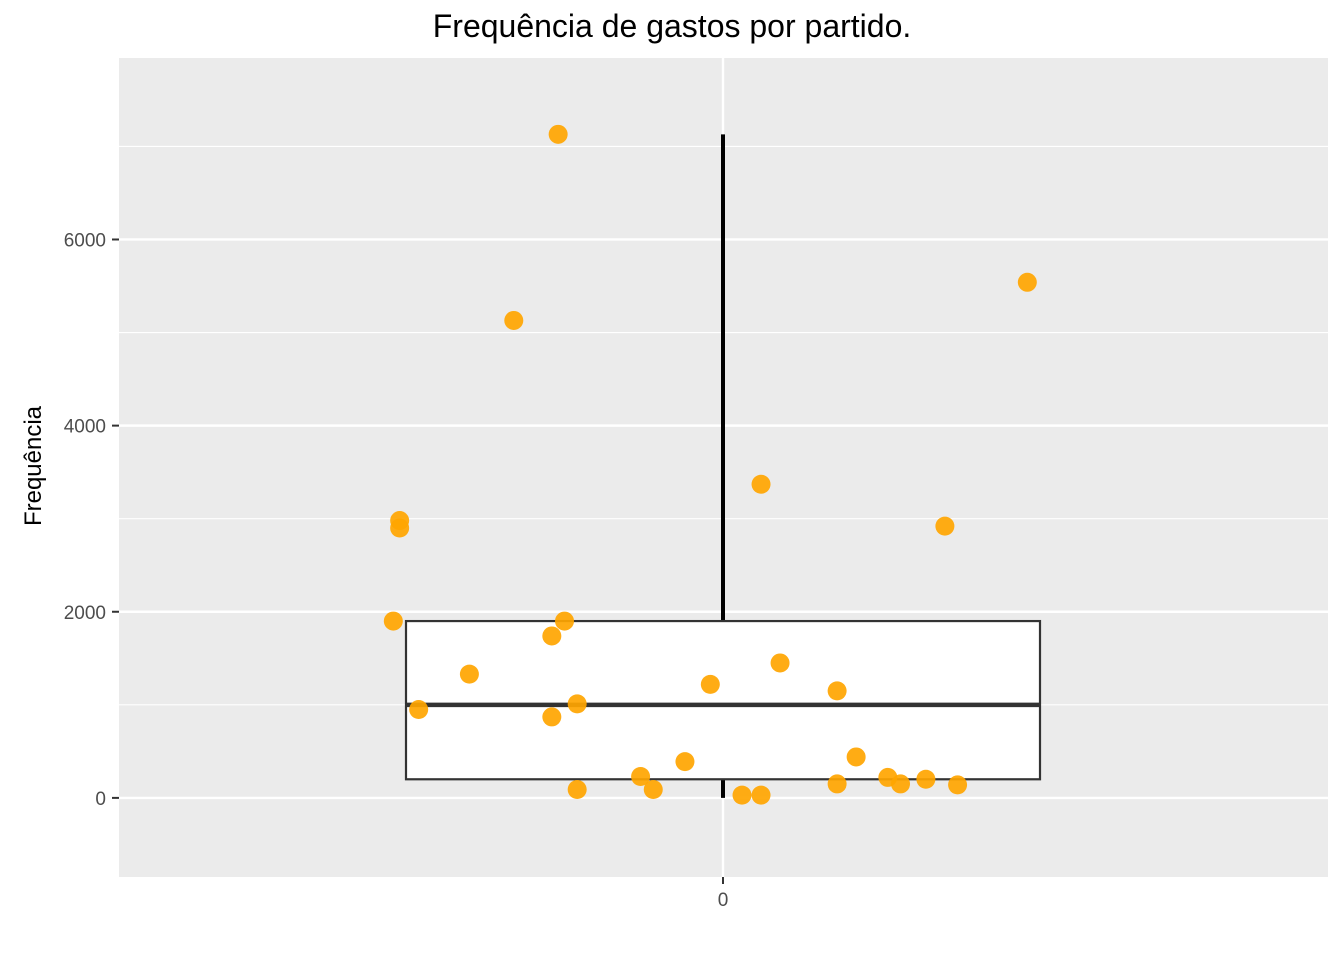 This screenshot has width=1344, height=960. Describe the element at coordinates (85, 240) in the screenshot. I see `y-tick-label: 6000` at that location.